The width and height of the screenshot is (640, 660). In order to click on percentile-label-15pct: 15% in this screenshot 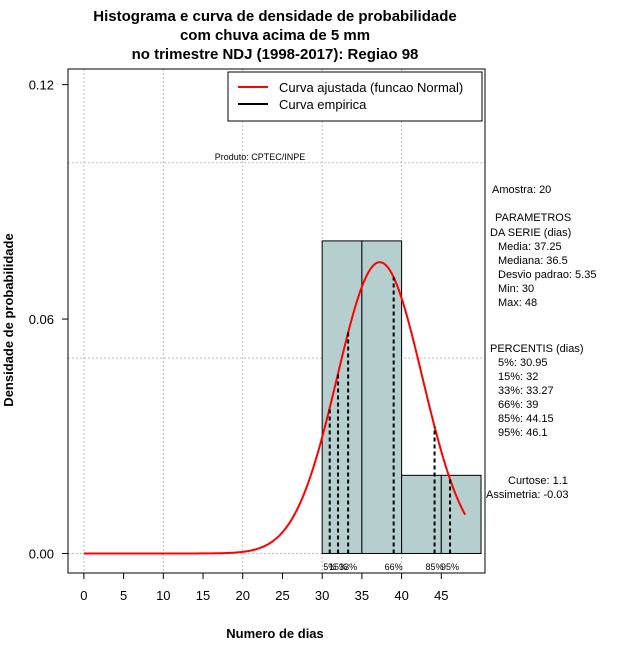, I will do `click(338, 567)`.